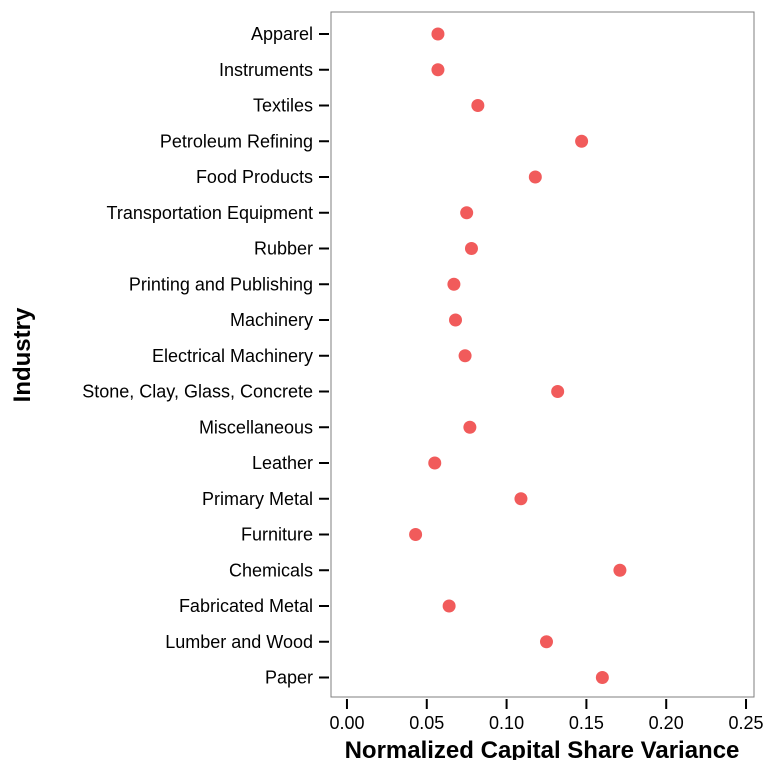  I want to click on x-tick-label: 0.15, so click(586, 723).